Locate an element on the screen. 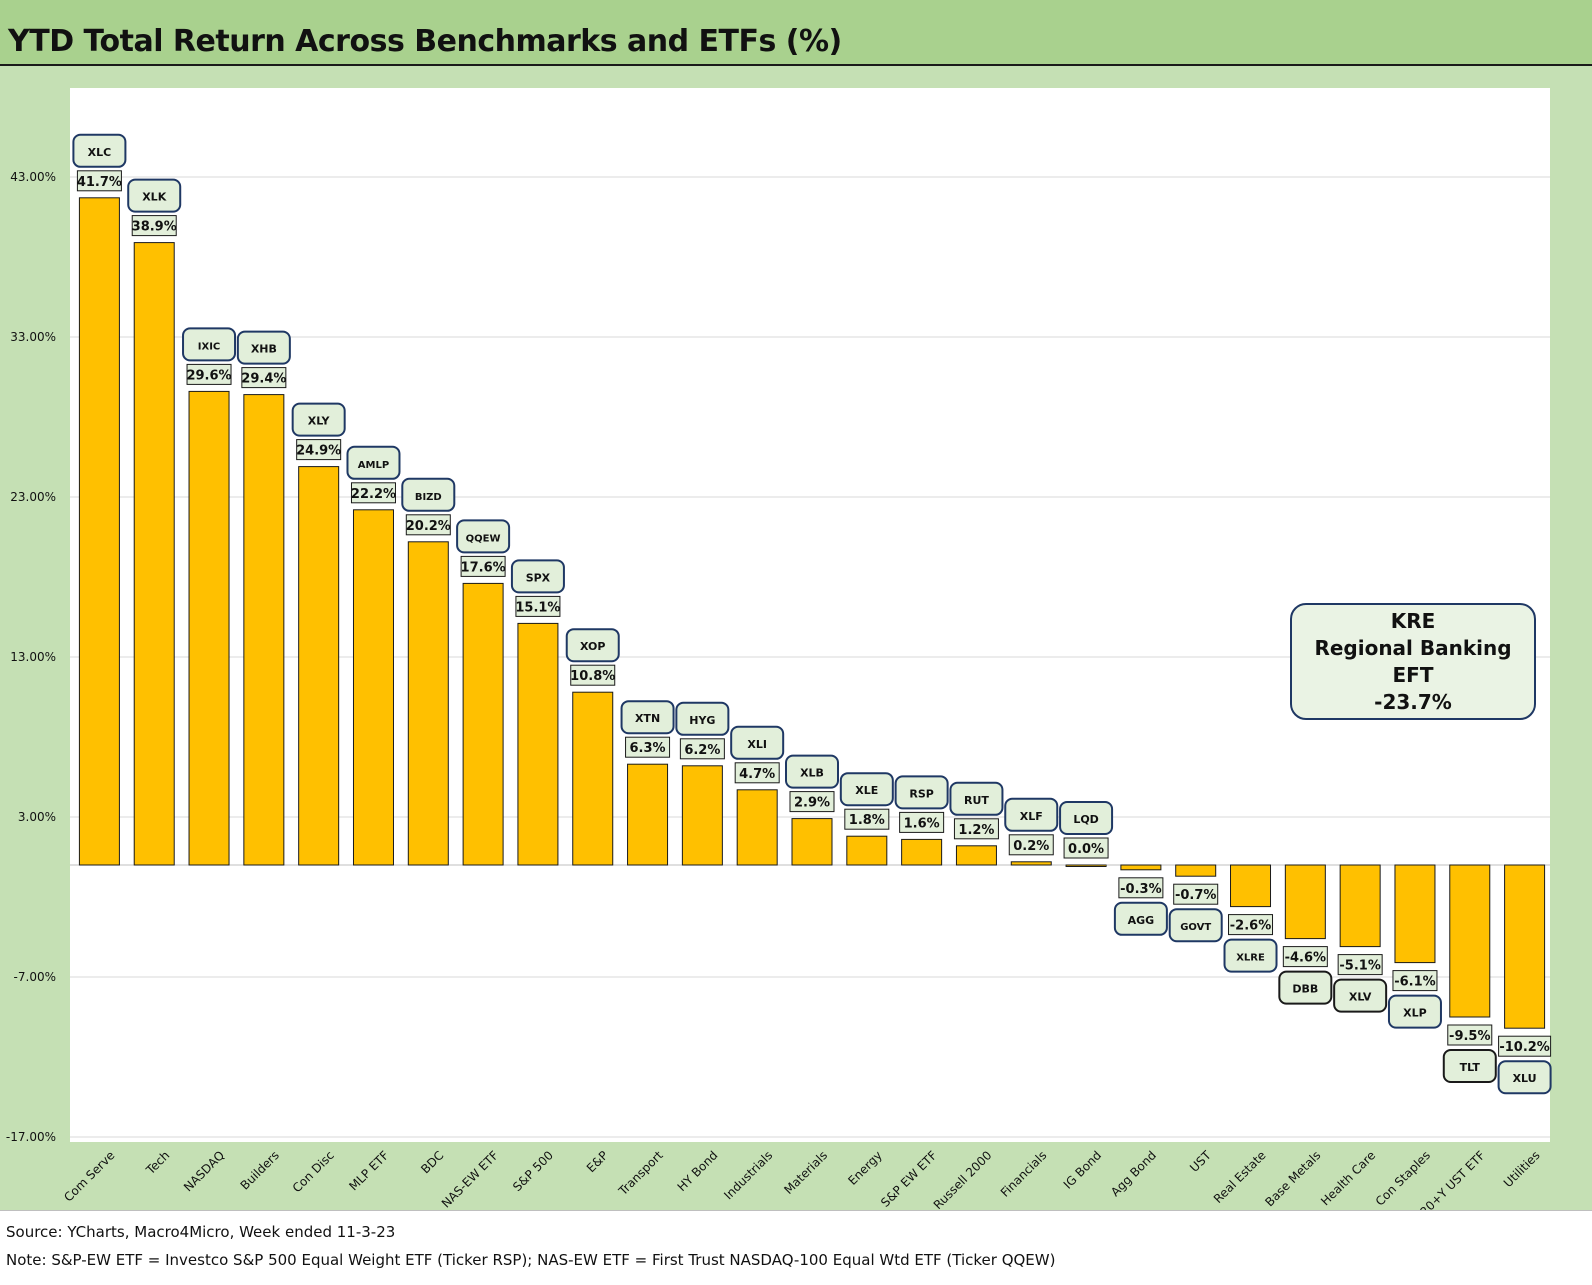  value-label: -2.6% is located at coordinates (1250, 926).